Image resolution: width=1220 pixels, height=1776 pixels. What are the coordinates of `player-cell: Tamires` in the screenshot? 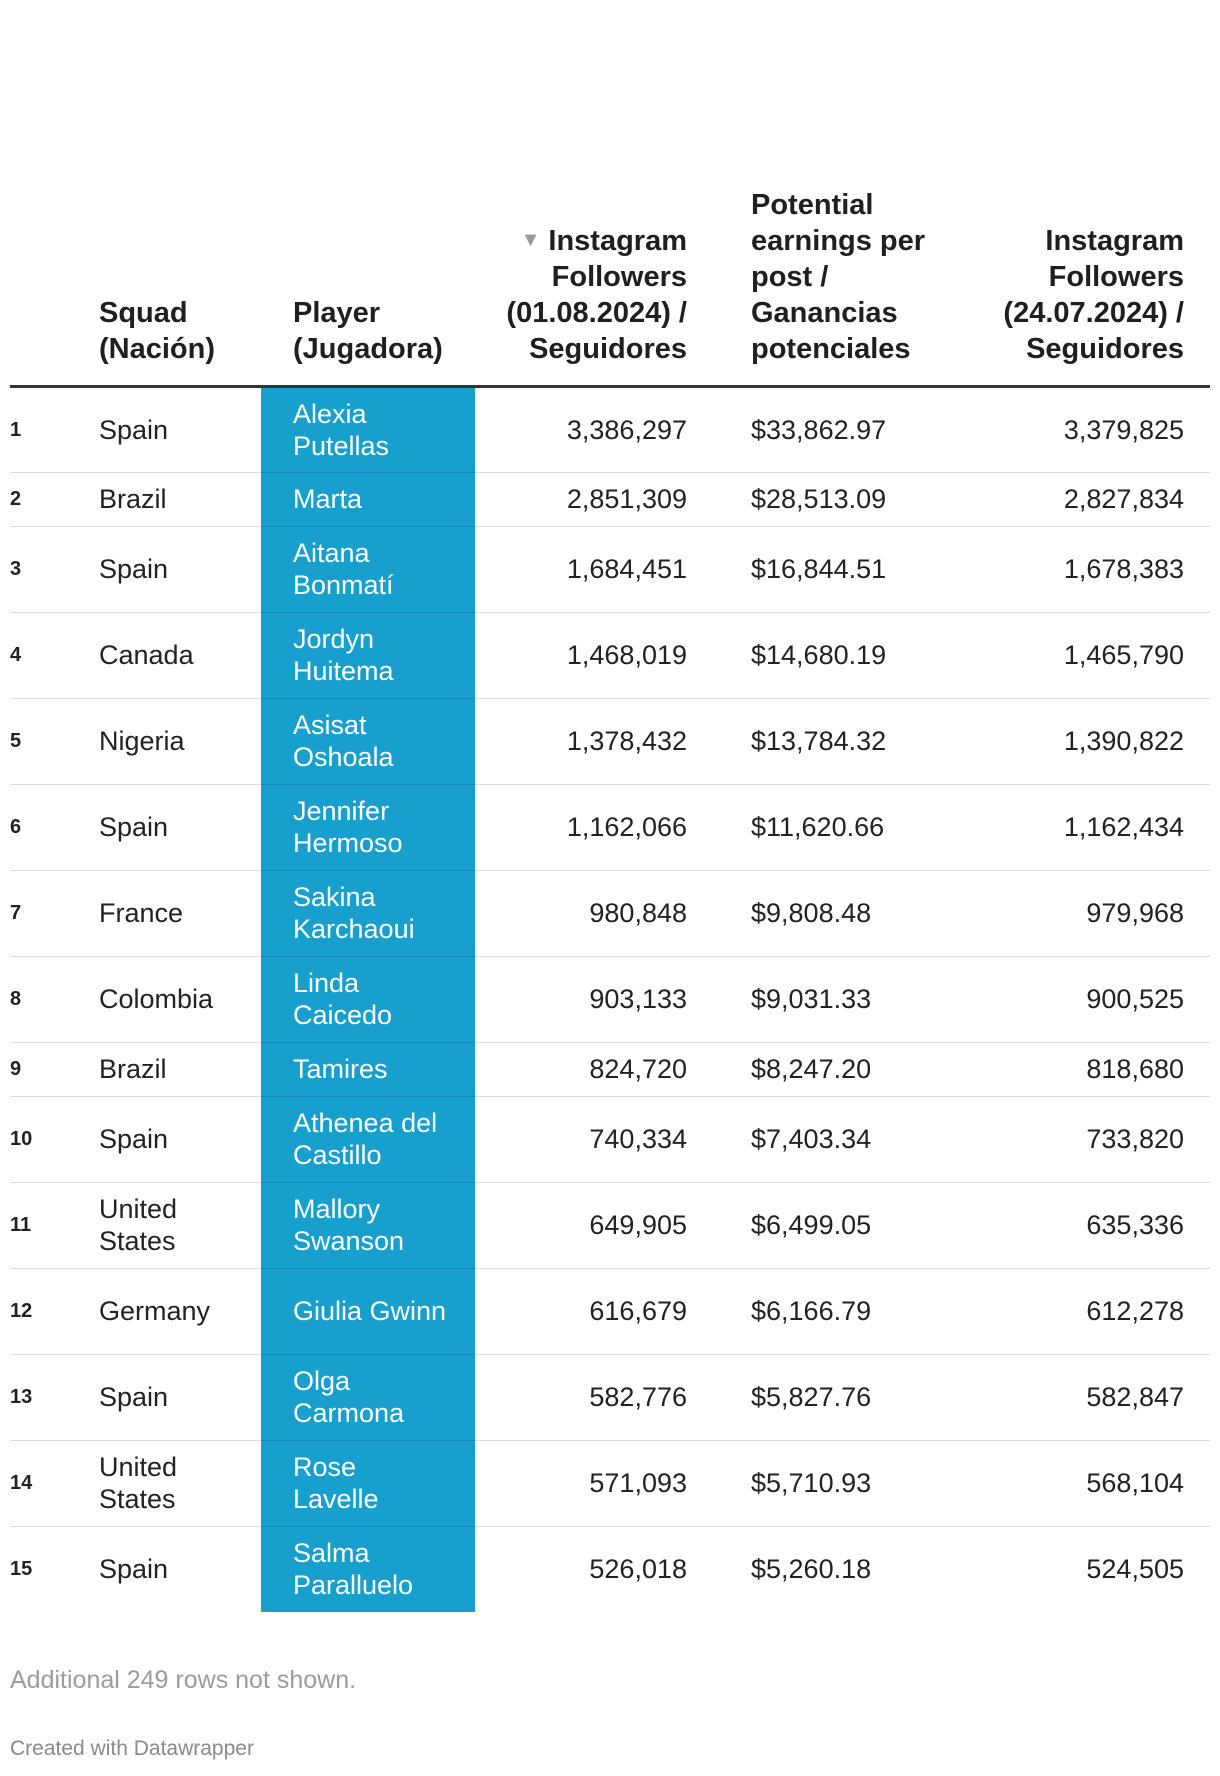 It's located at (368, 1069).